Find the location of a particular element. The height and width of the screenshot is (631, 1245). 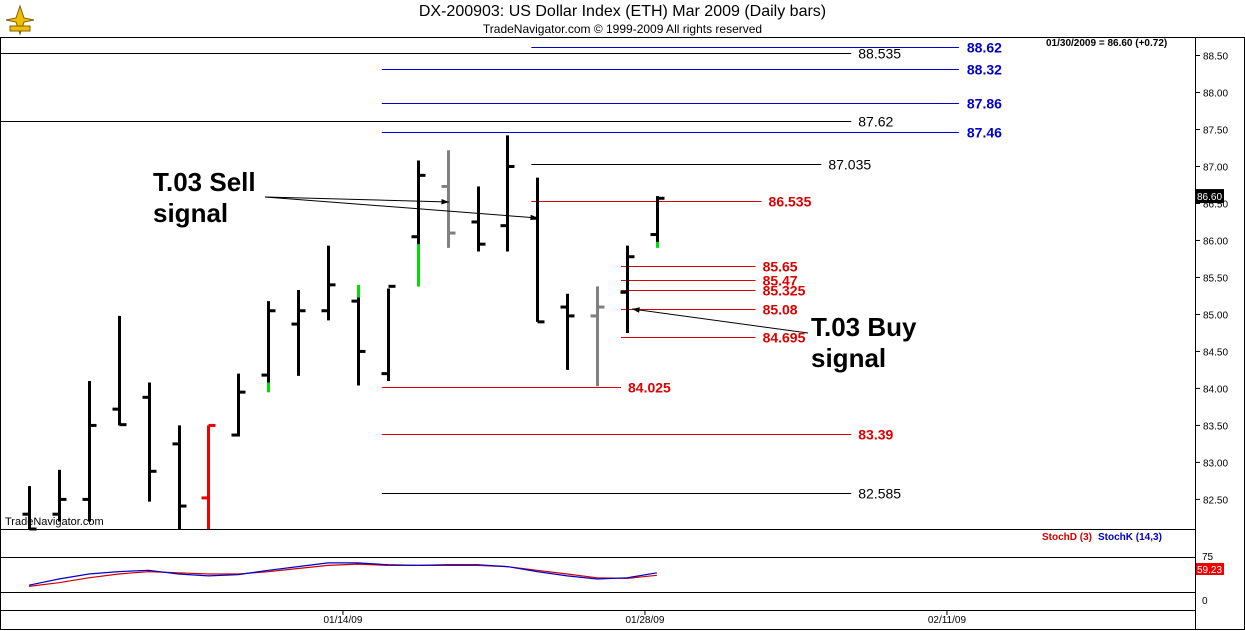

stoch-k-legend: StochK (14,3) is located at coordinates (1130, 537).